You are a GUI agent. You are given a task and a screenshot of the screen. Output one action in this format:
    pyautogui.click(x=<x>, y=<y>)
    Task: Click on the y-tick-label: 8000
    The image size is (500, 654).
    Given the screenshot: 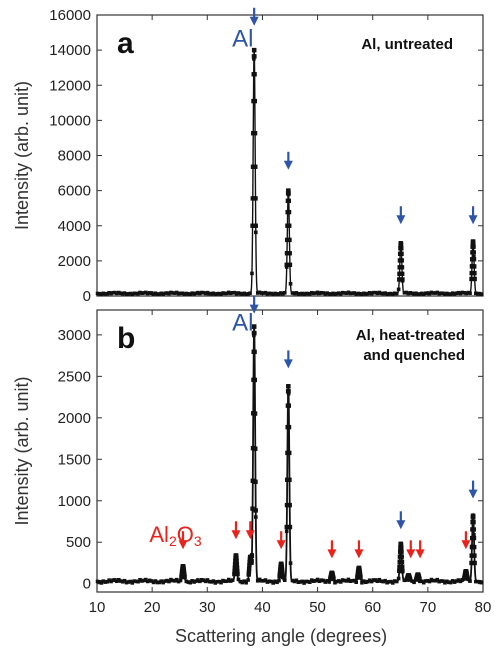 What is the action you would take?
    pyautogui.click(x=74, y=156)
    